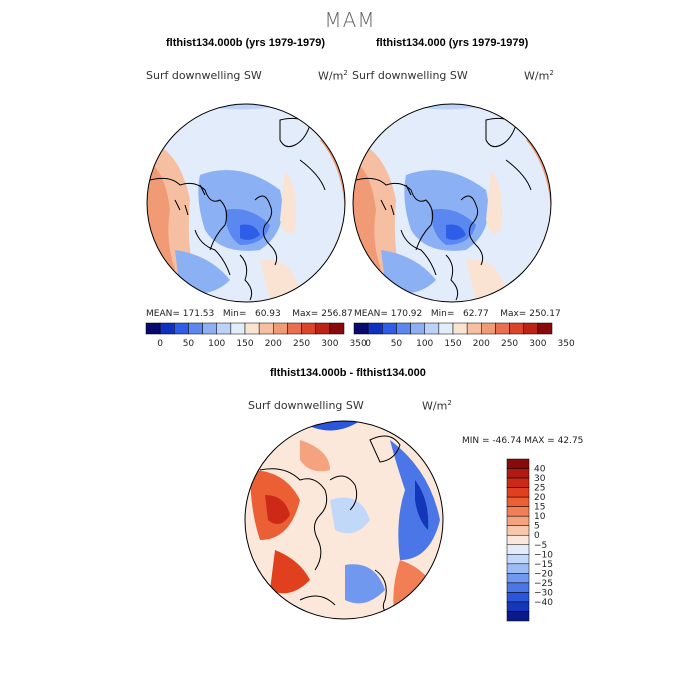 This screenshot has height=700, width=700. I want to click on colorbar-left-tick-label: 150, so click(244, 344).